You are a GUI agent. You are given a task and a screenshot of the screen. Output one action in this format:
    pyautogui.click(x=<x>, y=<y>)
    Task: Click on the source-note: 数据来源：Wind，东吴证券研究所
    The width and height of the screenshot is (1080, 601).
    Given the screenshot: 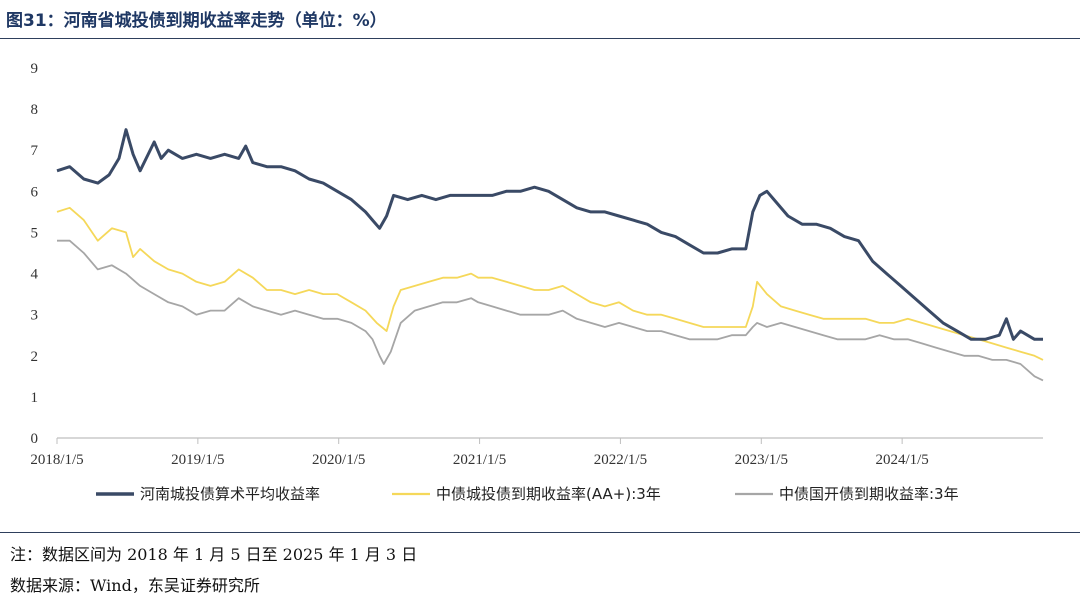 What is the action you would take?
    pyautogui.click(x=135, y=585)
    